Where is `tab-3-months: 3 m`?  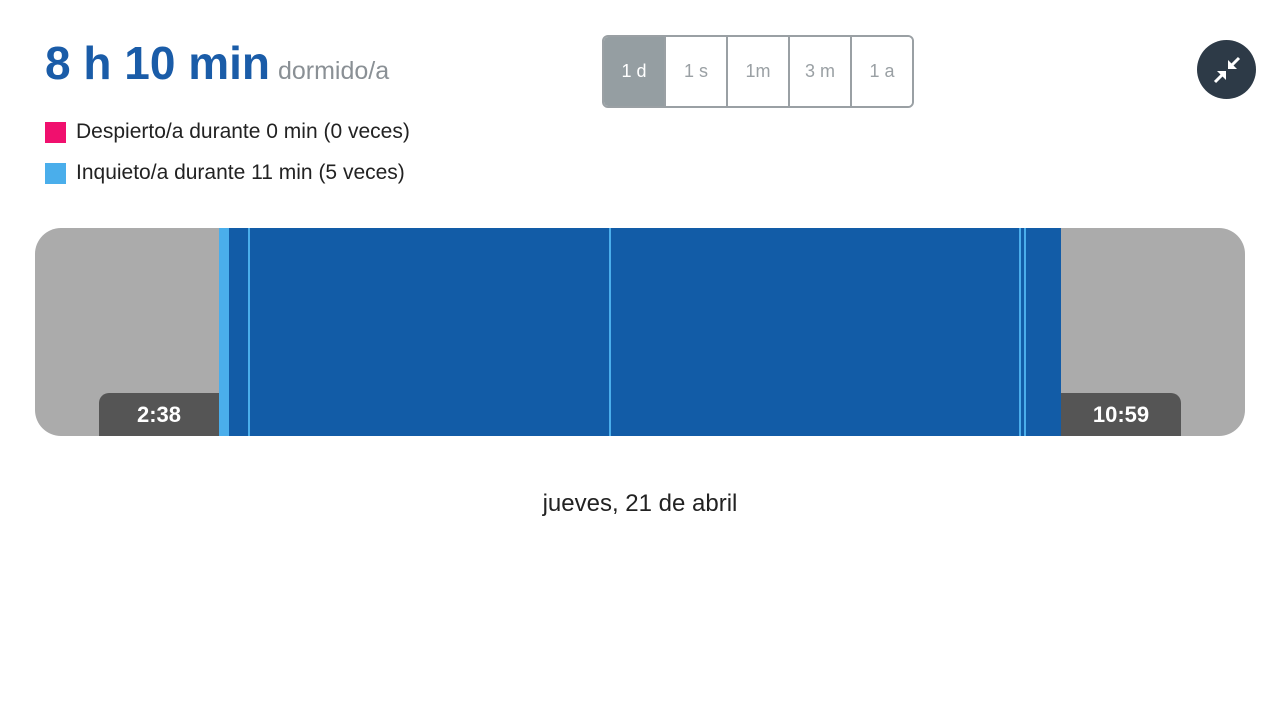 tab-3-months: 3 m is located at coordinates (819, 71).